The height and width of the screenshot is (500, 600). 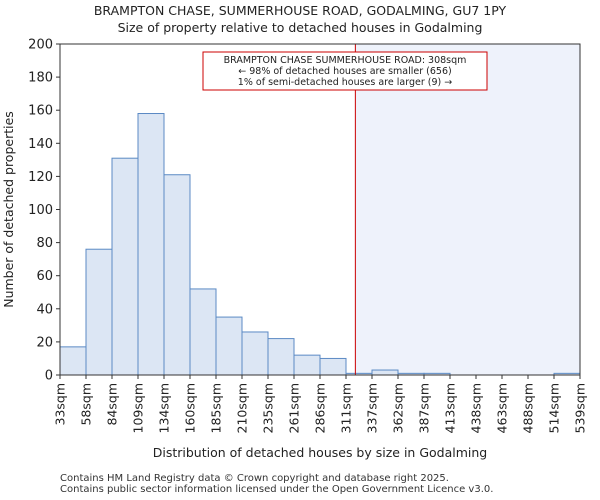 I want to click on x-tick-label-438sqm: 438sqm, so click(x=476, y=408).